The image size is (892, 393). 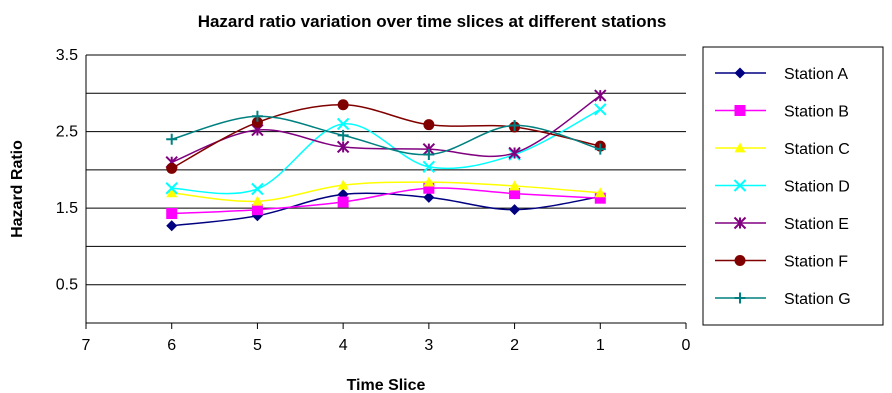 What do you see at coordinates (386, 338) in the screenshot?
I see `x-axis-ticks: 7 6 5 4 3 2 1 0` at bounding box center [386, 338].